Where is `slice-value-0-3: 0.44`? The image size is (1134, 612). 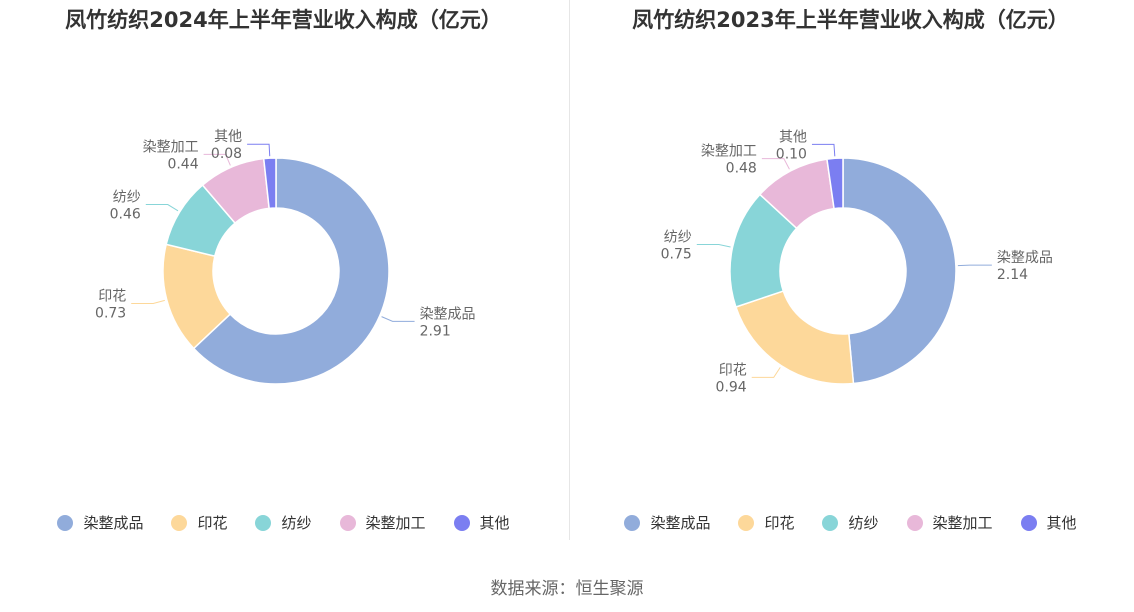
slice-value-0-3: 0.44 is located at coordinates (182, 164).